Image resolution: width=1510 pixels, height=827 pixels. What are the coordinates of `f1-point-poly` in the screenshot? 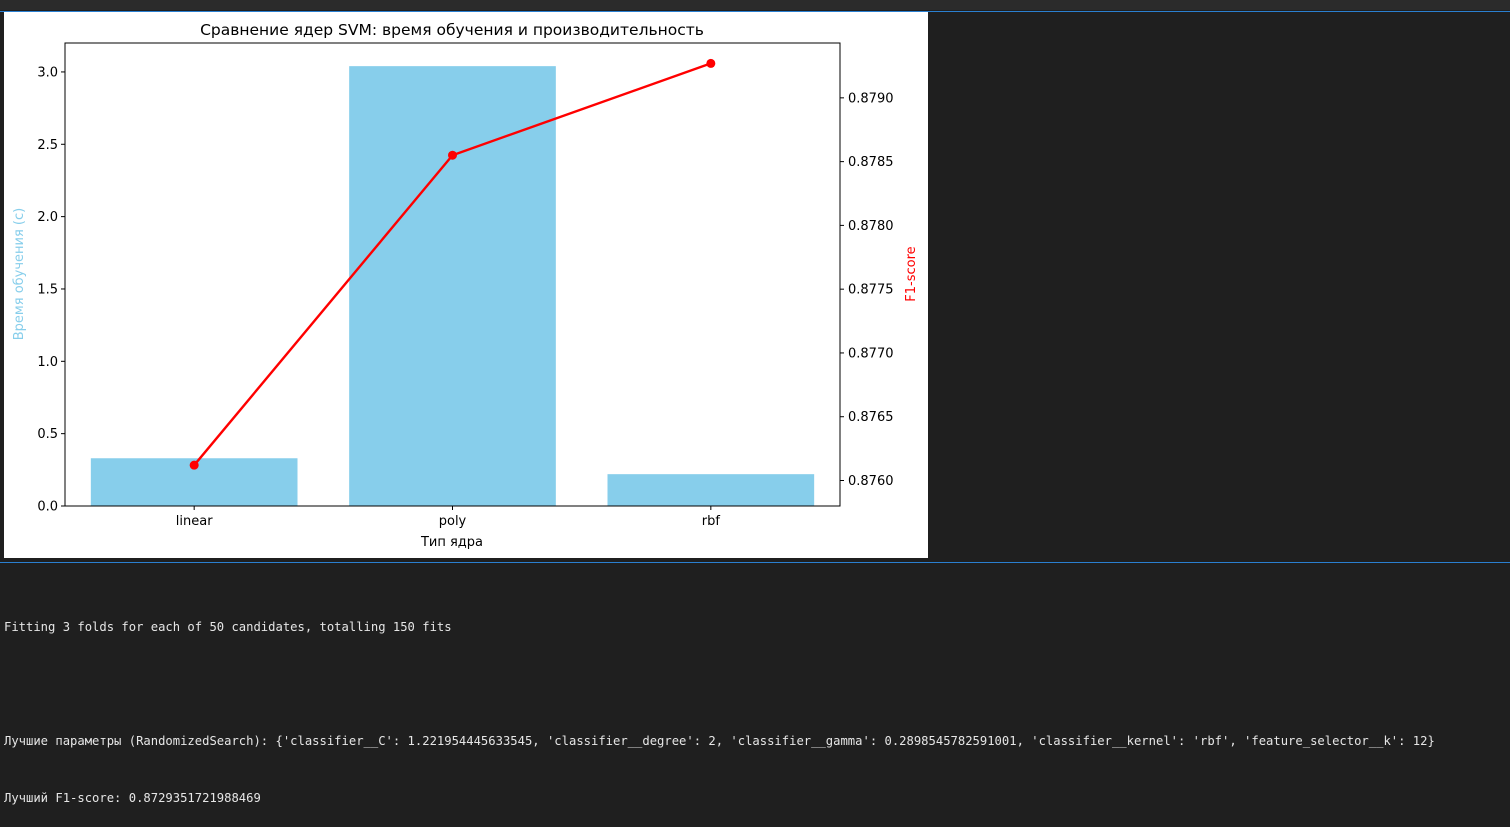 It's located at (452, 155).